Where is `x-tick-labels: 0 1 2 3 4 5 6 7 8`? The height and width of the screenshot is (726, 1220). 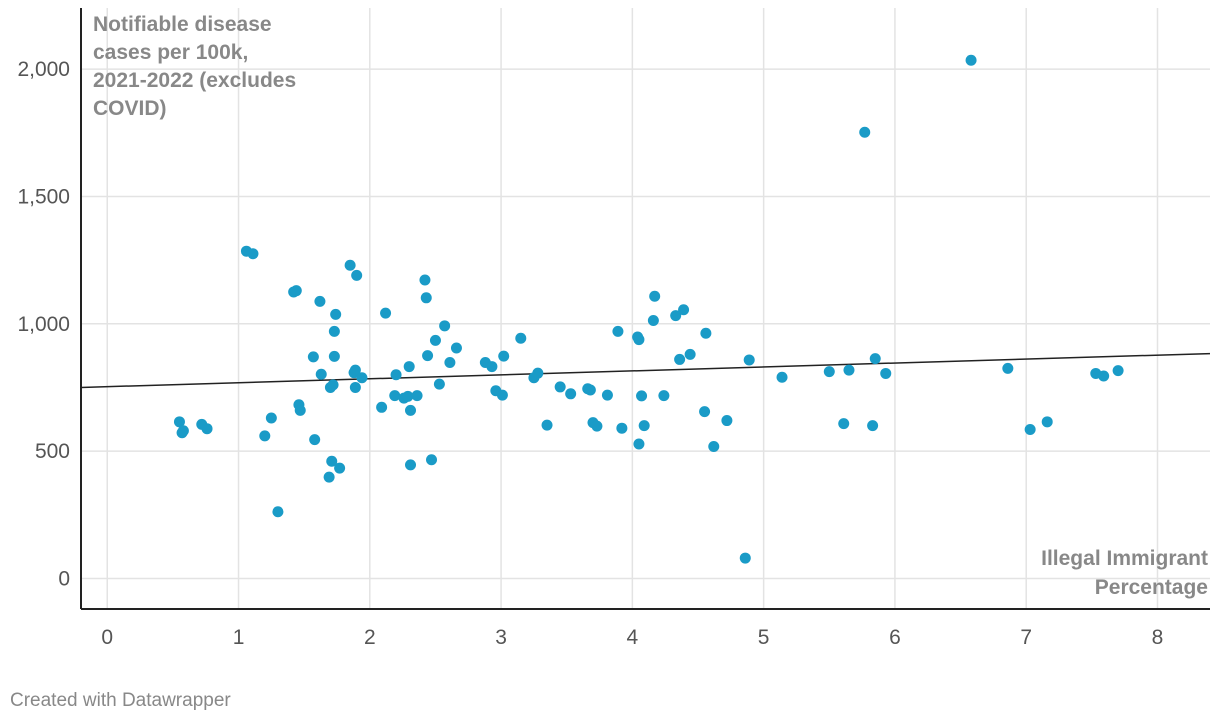 x-tick-labels: 0 1 2 3 4 5 6 7 8 is located at coordinates (632, 637).